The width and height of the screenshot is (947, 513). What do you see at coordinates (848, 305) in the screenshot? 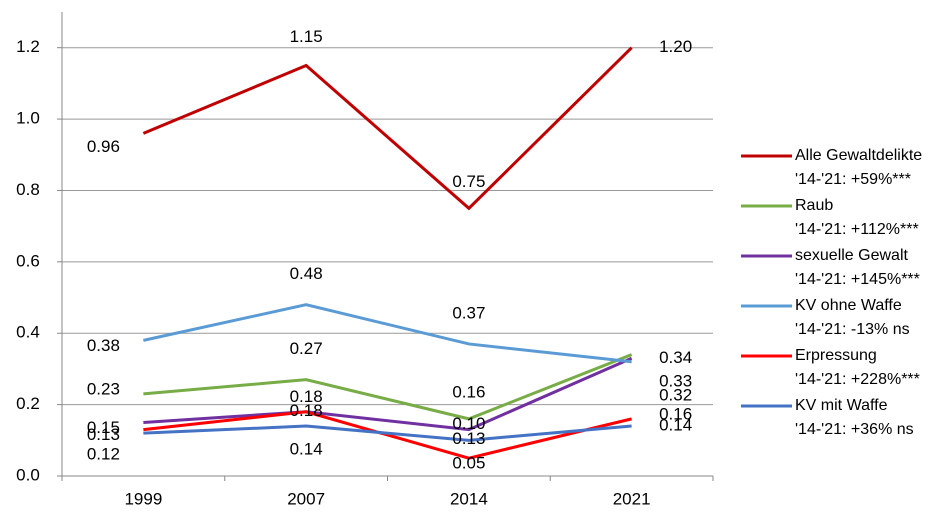
I see `legend-label: KV ohne Waffe` at bounding box center [848, 305].